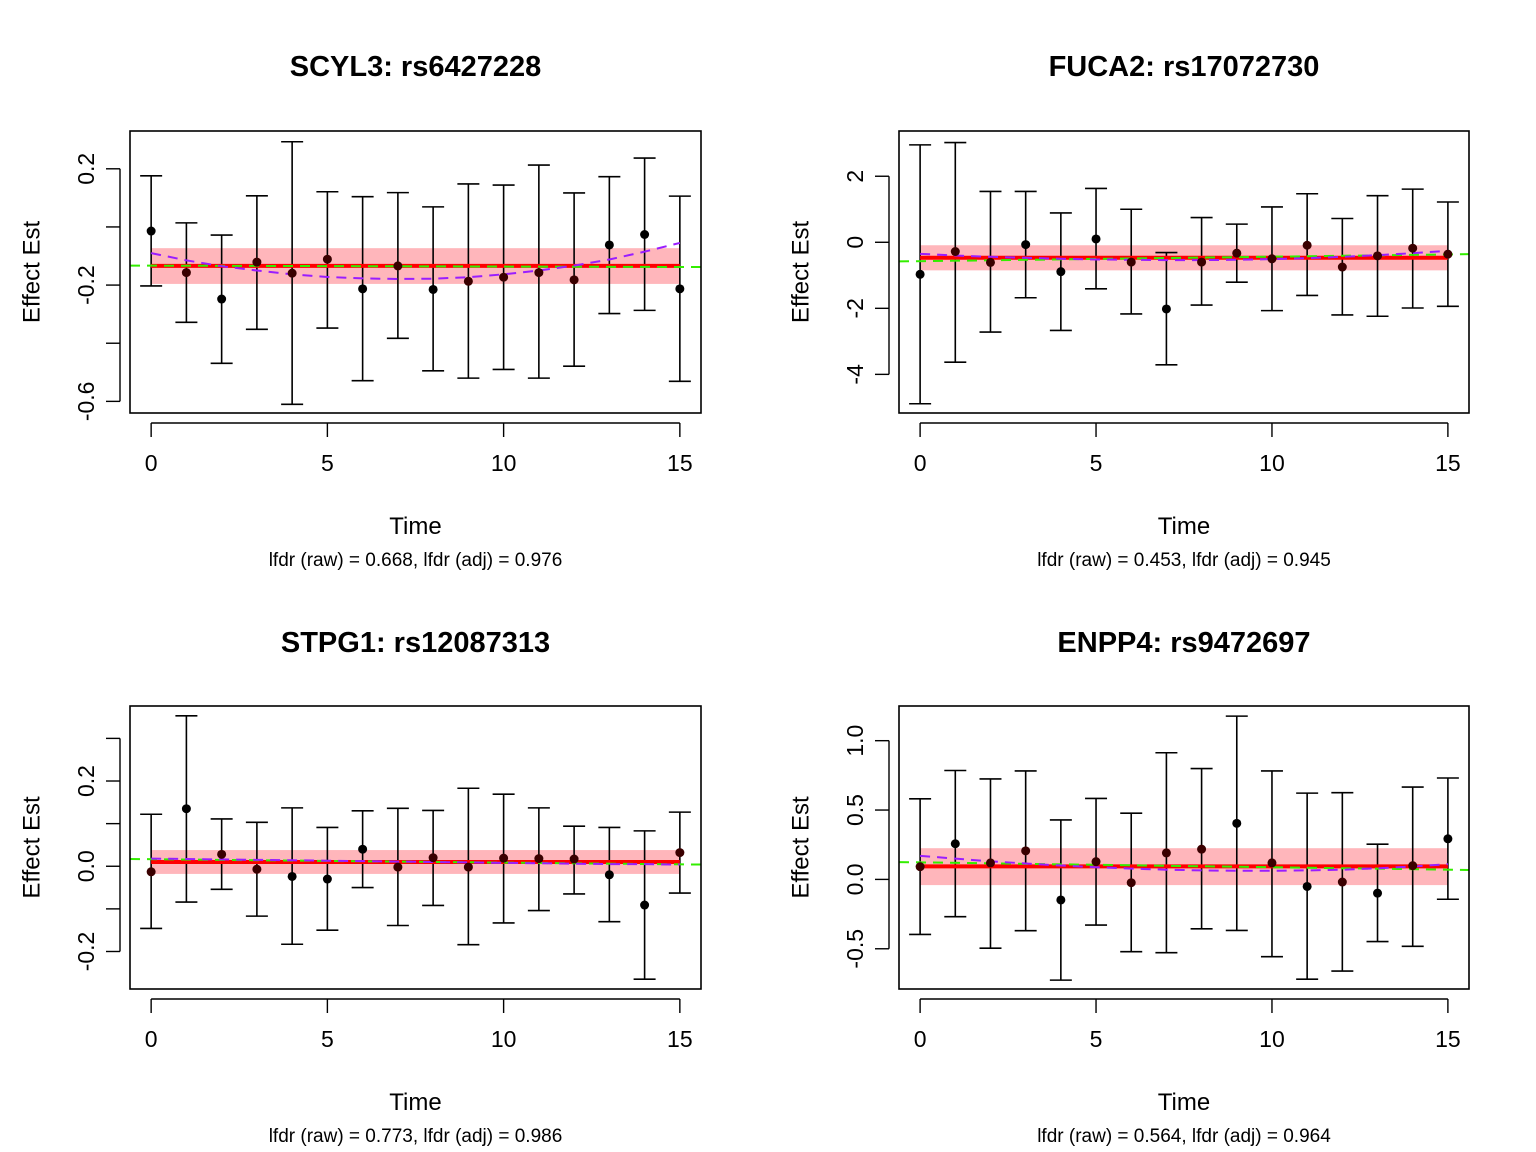 Image resolution: width=1536 pixels, height=1152 pixels. Describe the element at coordinates (855, 242) in the screenshot. I see `y-tick-label: 0` at that location.